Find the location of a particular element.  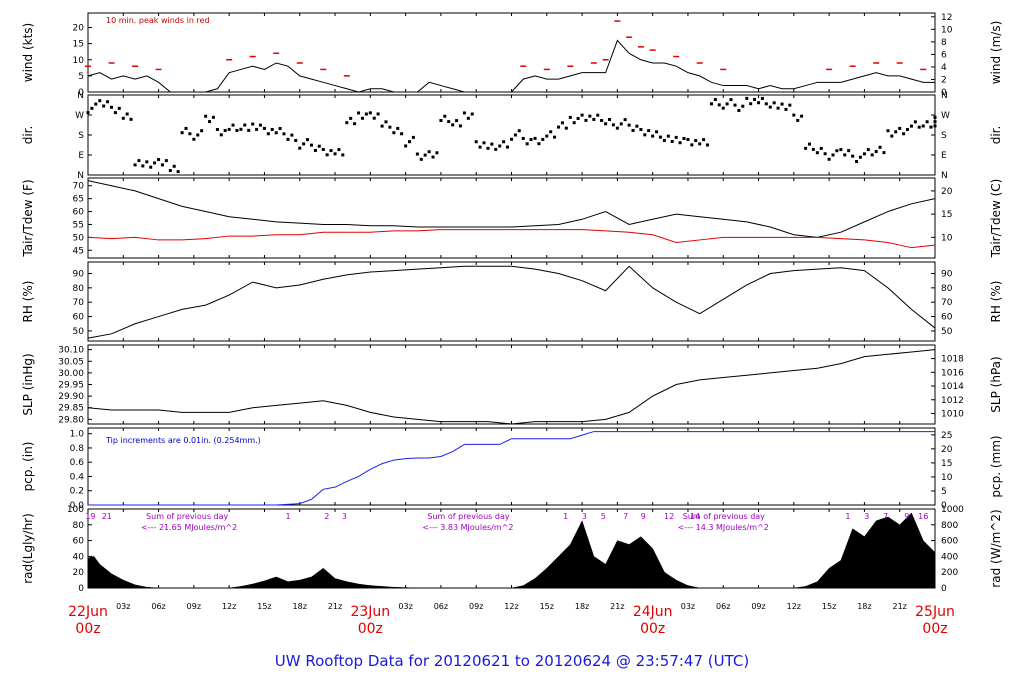

y-tick-label-left: 30.00 is located at coordinates (71, 374).